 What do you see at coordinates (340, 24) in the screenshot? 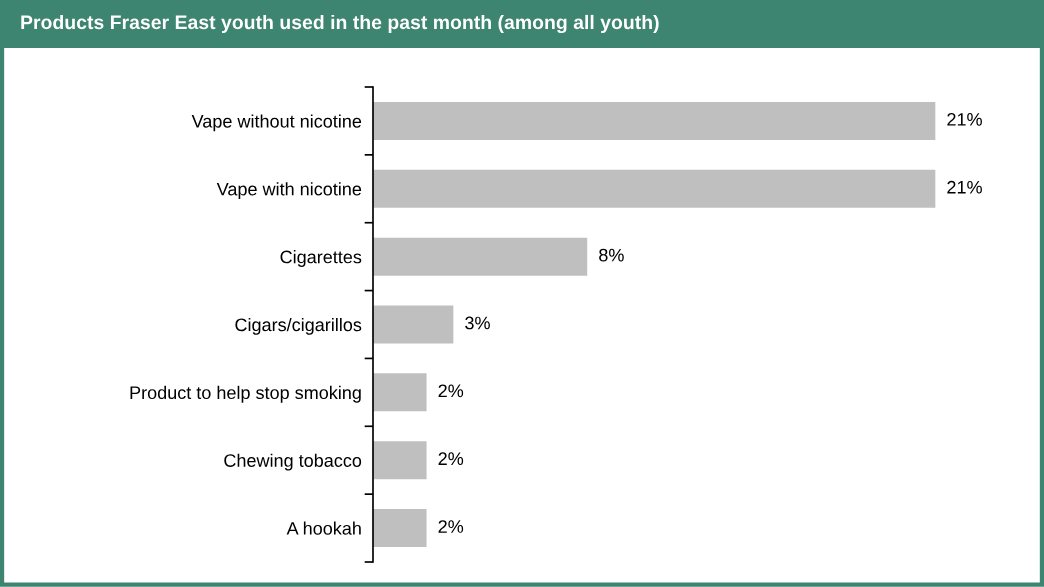
I see `chart-title: Products Fraser East youth used in the past month (among all youth)` at bounding box center [340, 24].